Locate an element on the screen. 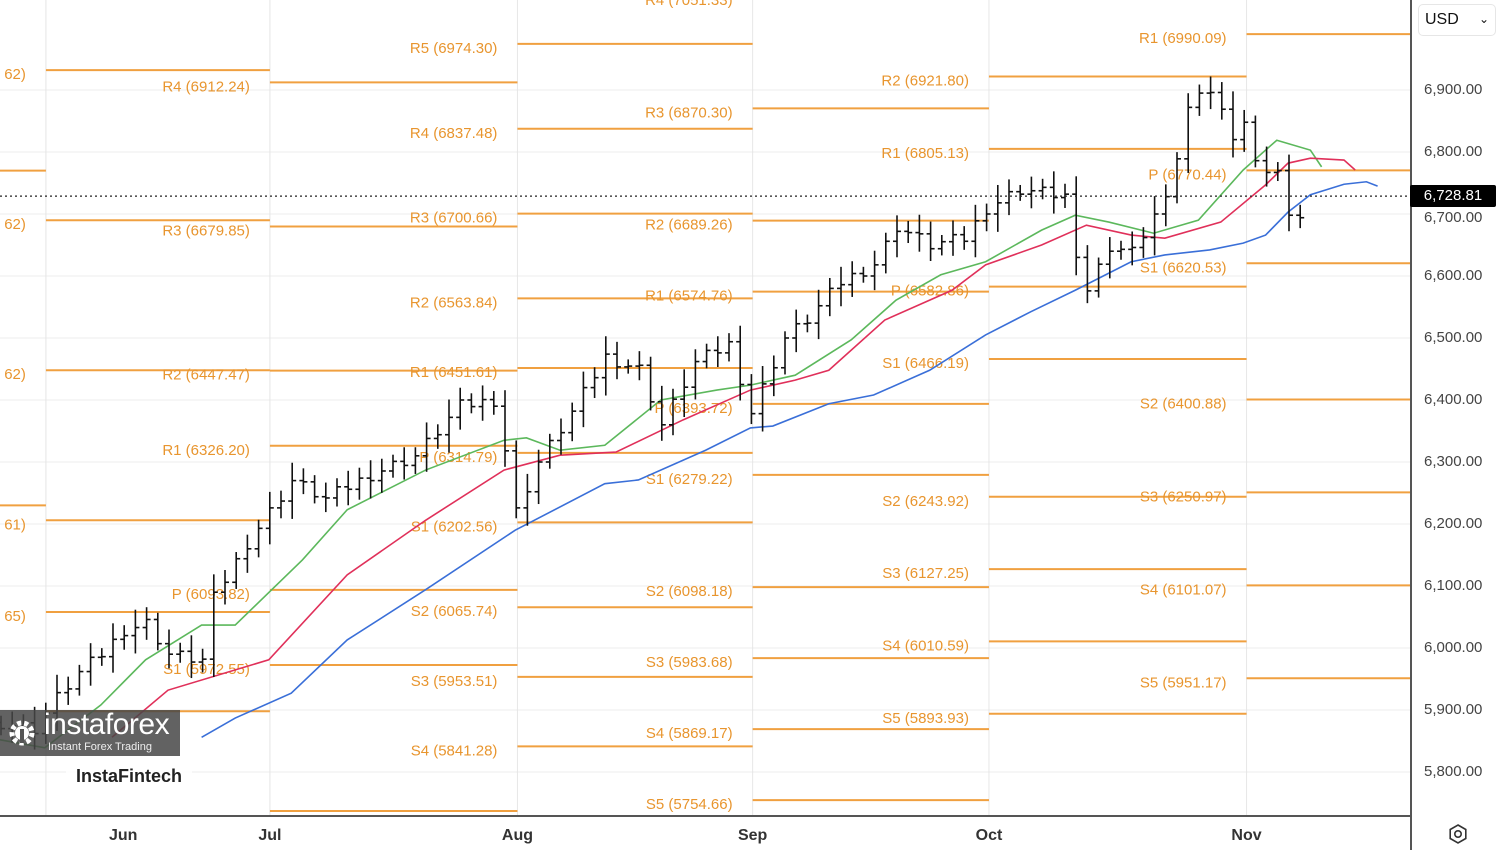 The image size is (1500, 852). pivot-label: S1 (6202.56) is located at coordinates (454, 526).